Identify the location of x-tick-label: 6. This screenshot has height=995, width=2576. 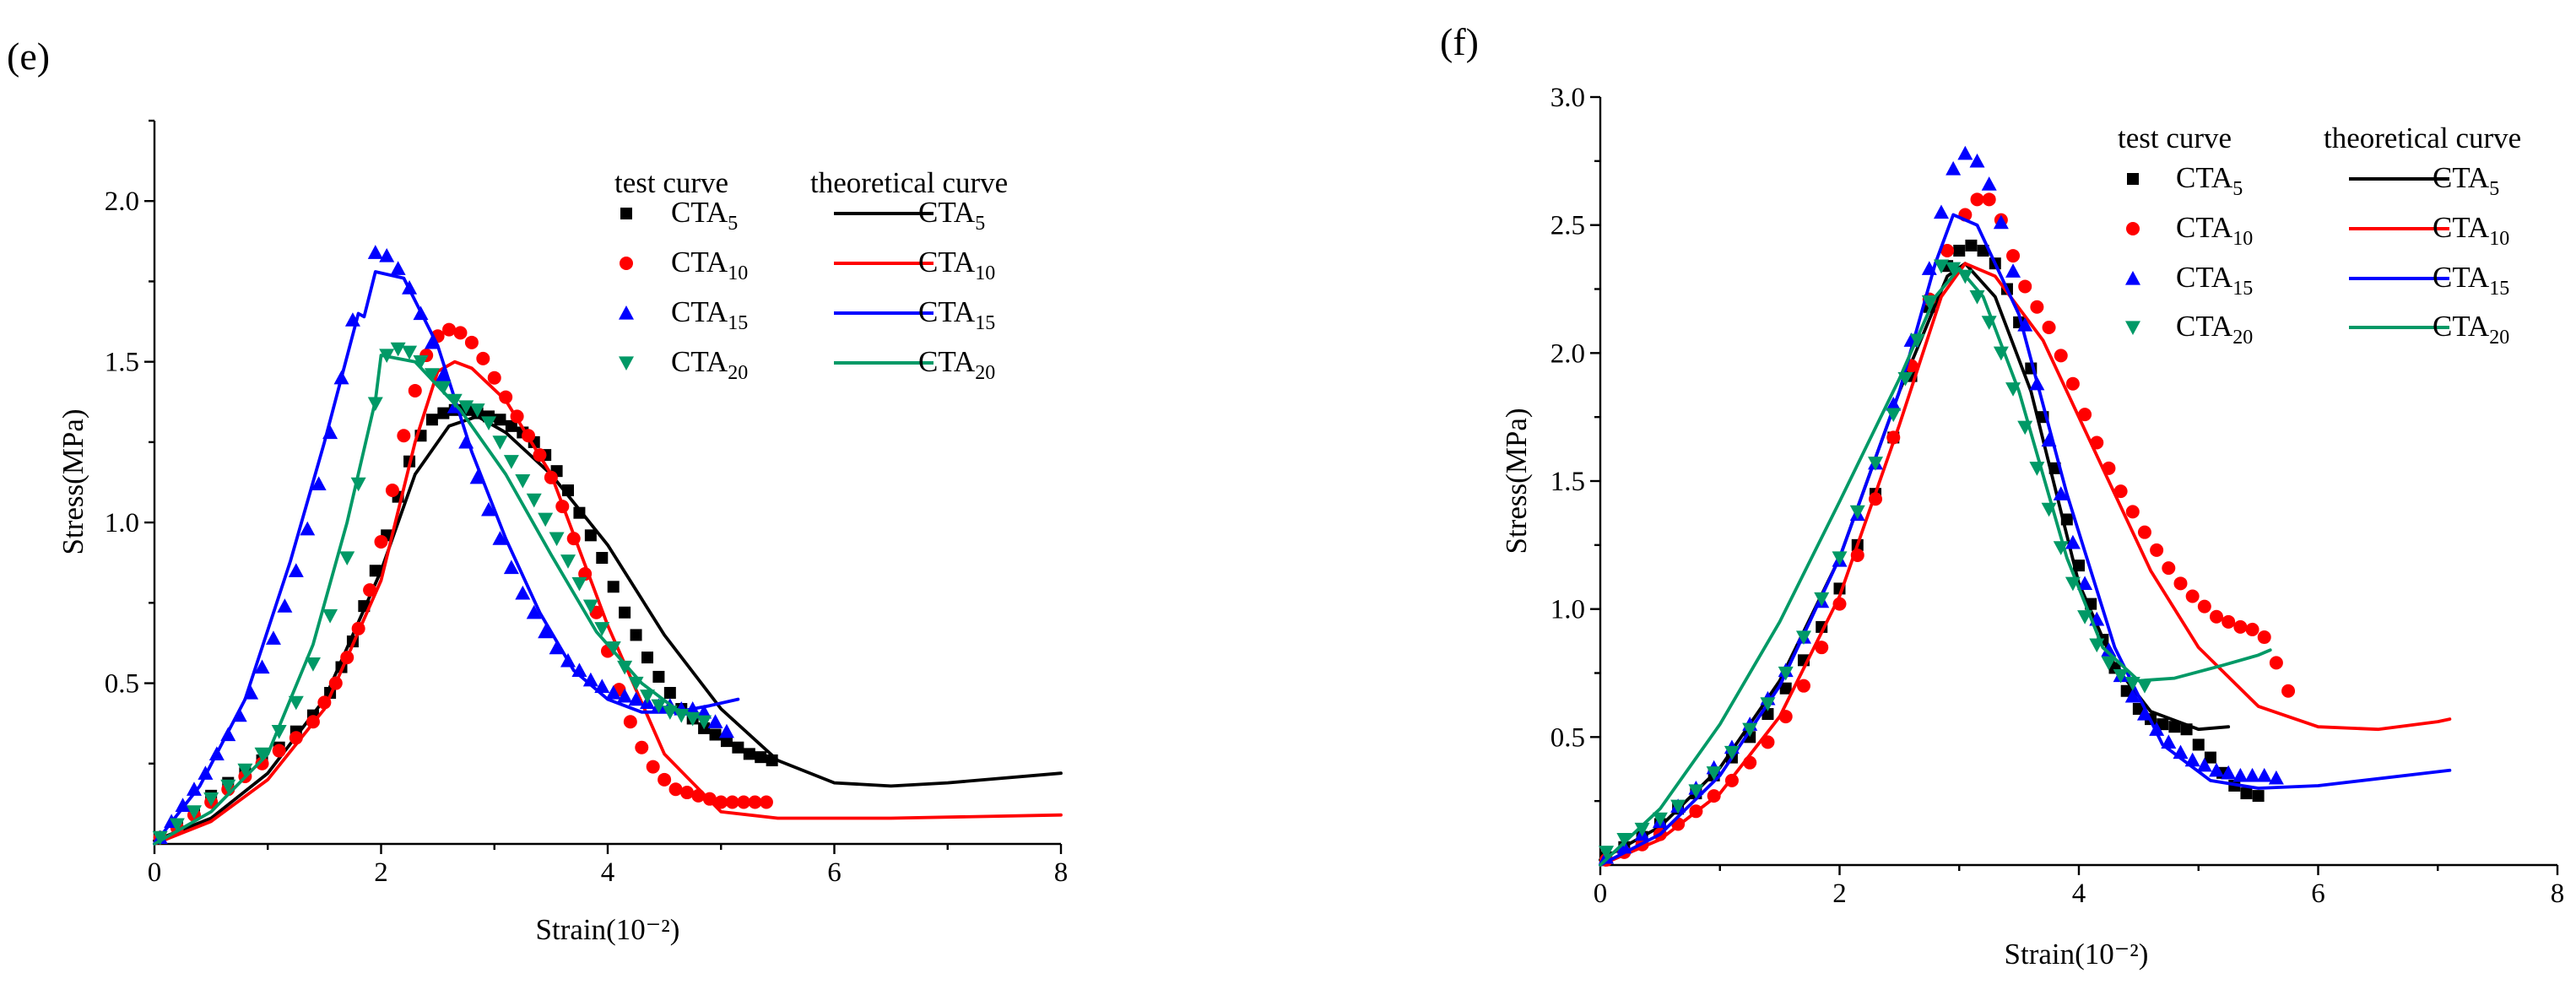
(2318, 894).